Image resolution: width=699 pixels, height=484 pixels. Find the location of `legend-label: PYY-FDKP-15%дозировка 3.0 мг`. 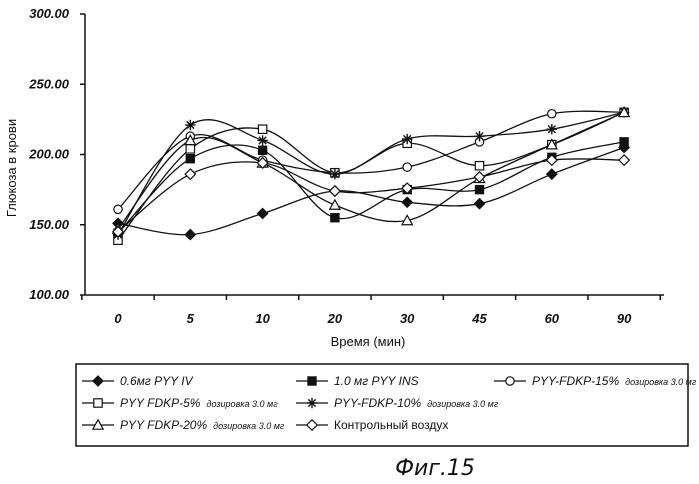

legend-label: PYY-FDKP-15%дозировка 3.0 мг is located at coordinates (614, 381).